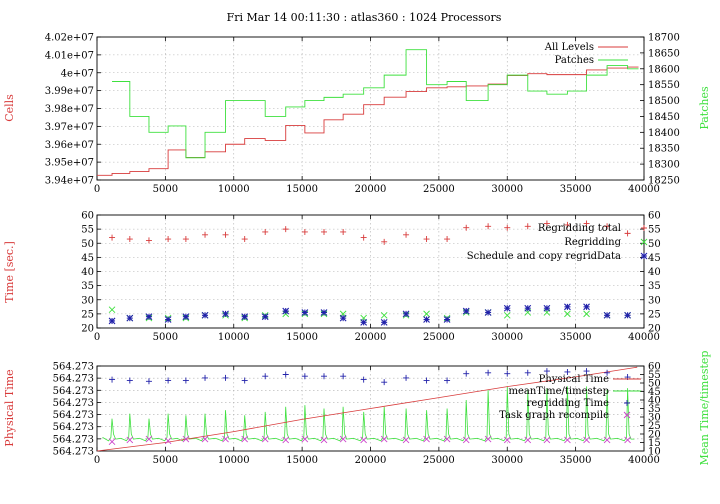 Image resolution: width=720 pixels, height=504 pixels. I want to click on legend-label-schedule-copy: Schedule and copy regridData, so click(544, 256).